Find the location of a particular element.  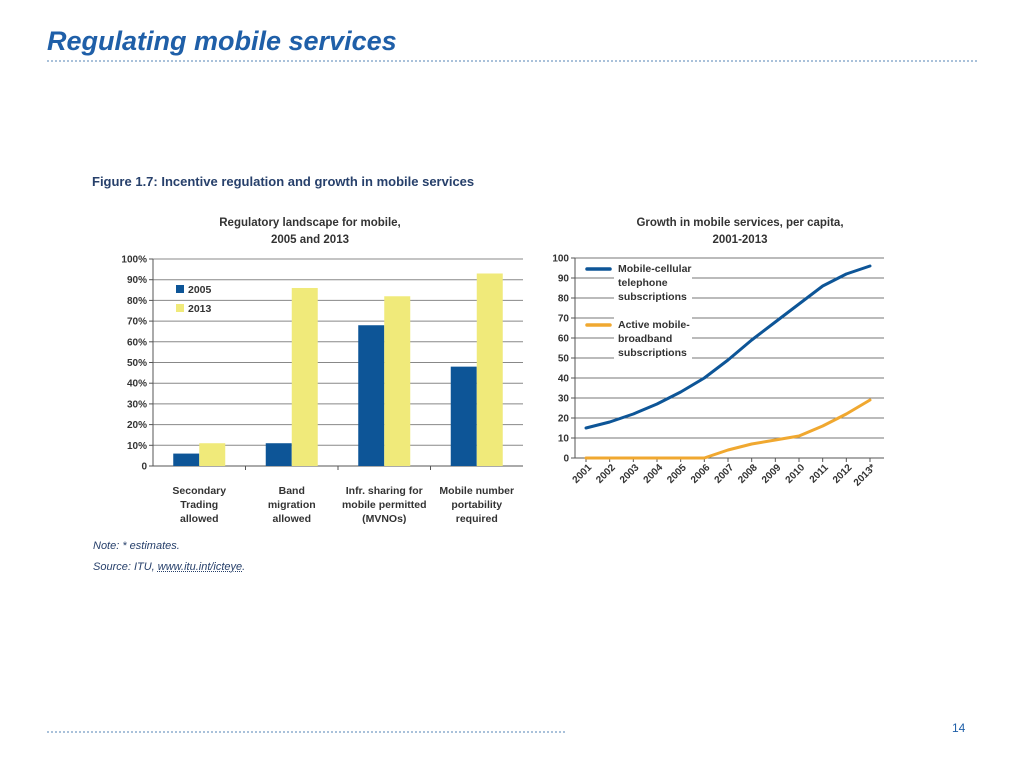

bar-category-label: portability is located at coordinates (476, 505).